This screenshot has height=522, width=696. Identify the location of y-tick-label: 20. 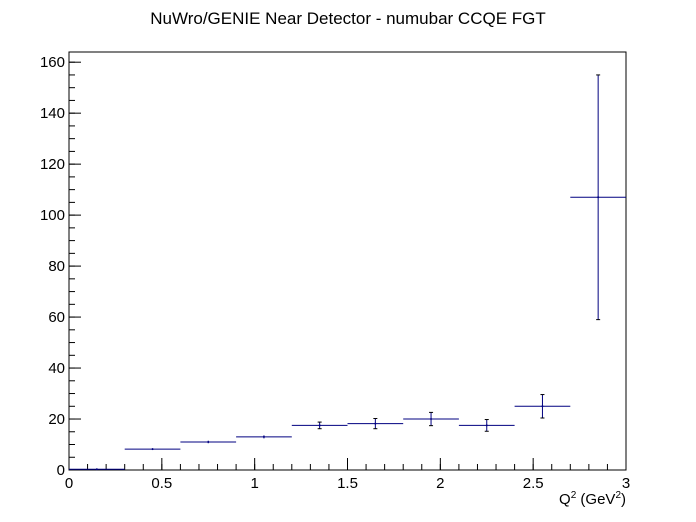
(56, 419).